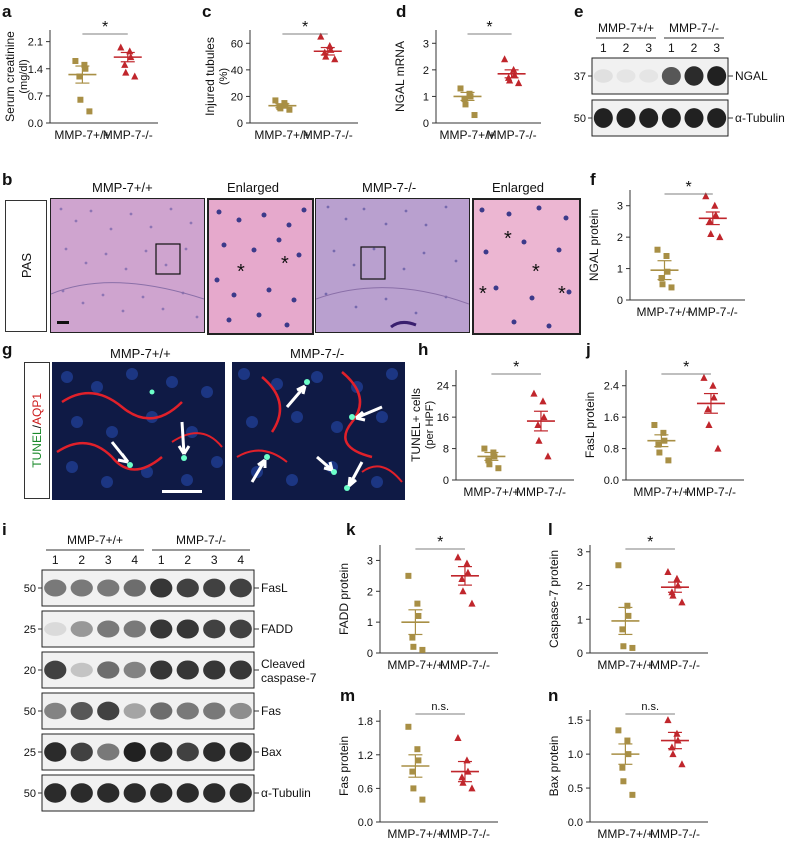 This screenshot has height=849, width=800. Describe the element at coordinates (24, 76) in the screenshot. I see `y-axis-label-unit: (mg/dl)` at that location.